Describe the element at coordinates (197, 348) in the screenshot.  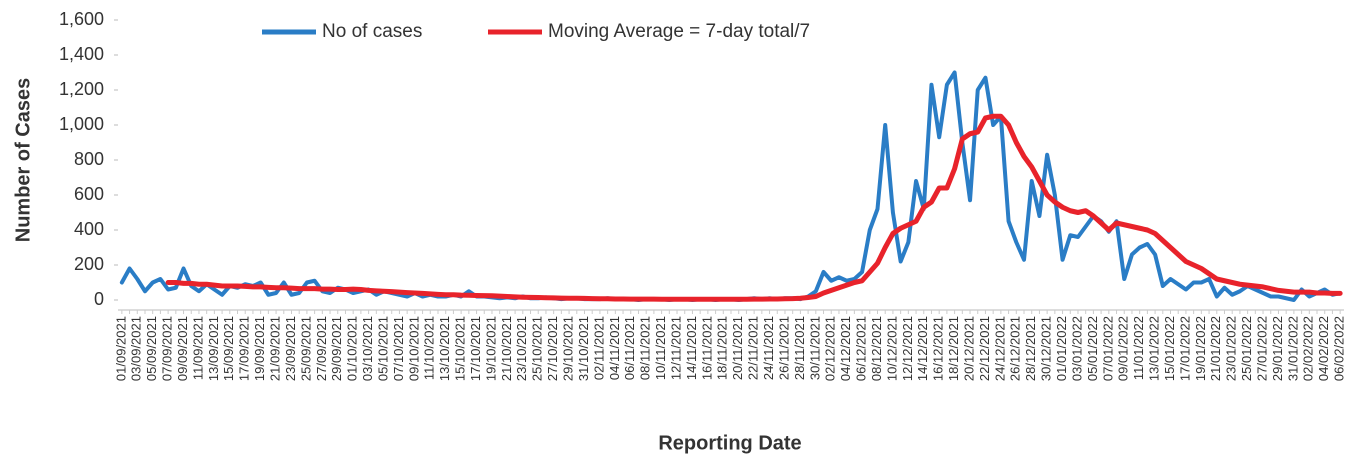
I see `x-tick-label: 11/09/2021` at that location.